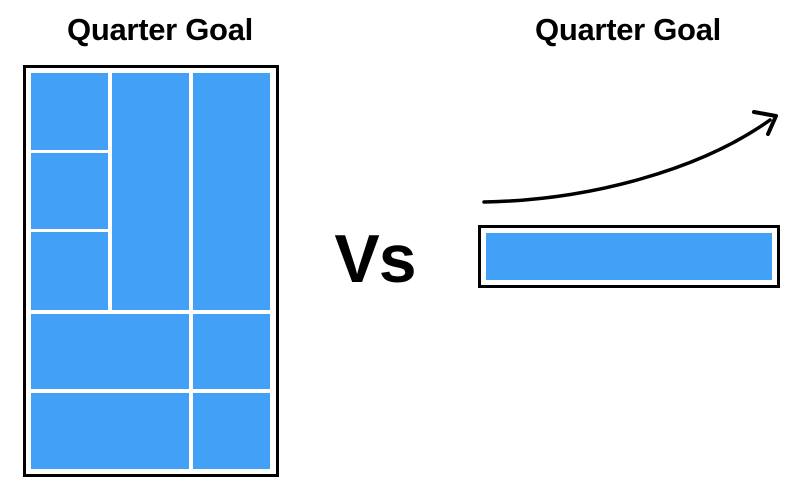 This screenshot has height=494, width=800. I want to click on right-panel-title: Quarter Goal, so click(628, 29).